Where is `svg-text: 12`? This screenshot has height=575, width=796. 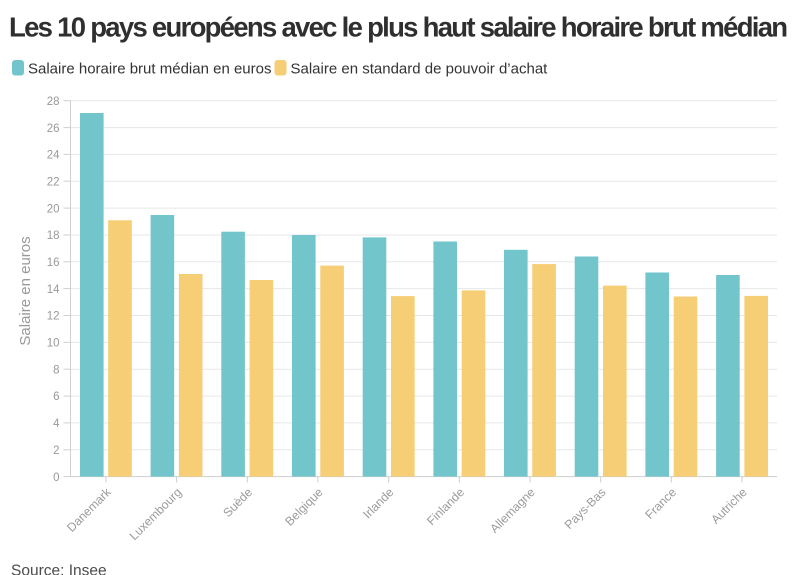 svg-text: 12 is located at coordinates (53, 317).